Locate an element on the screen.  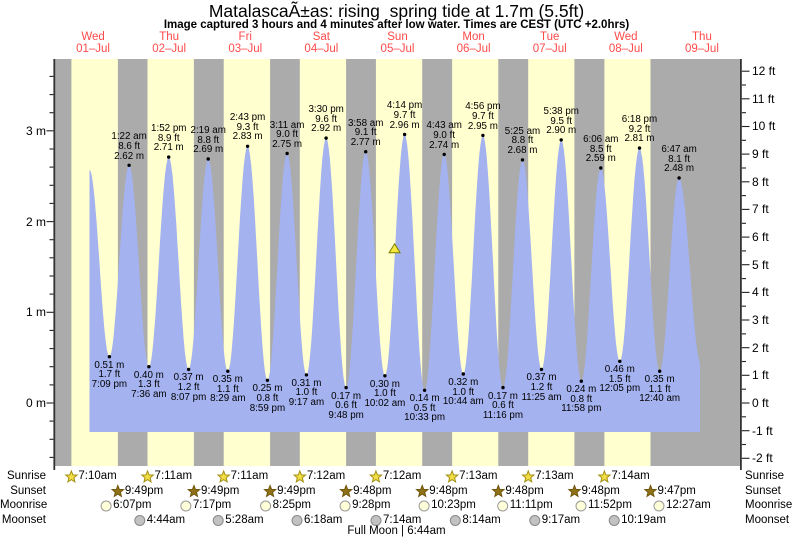
day-date-label: 09–Jul is located at coordinates (701, 49).